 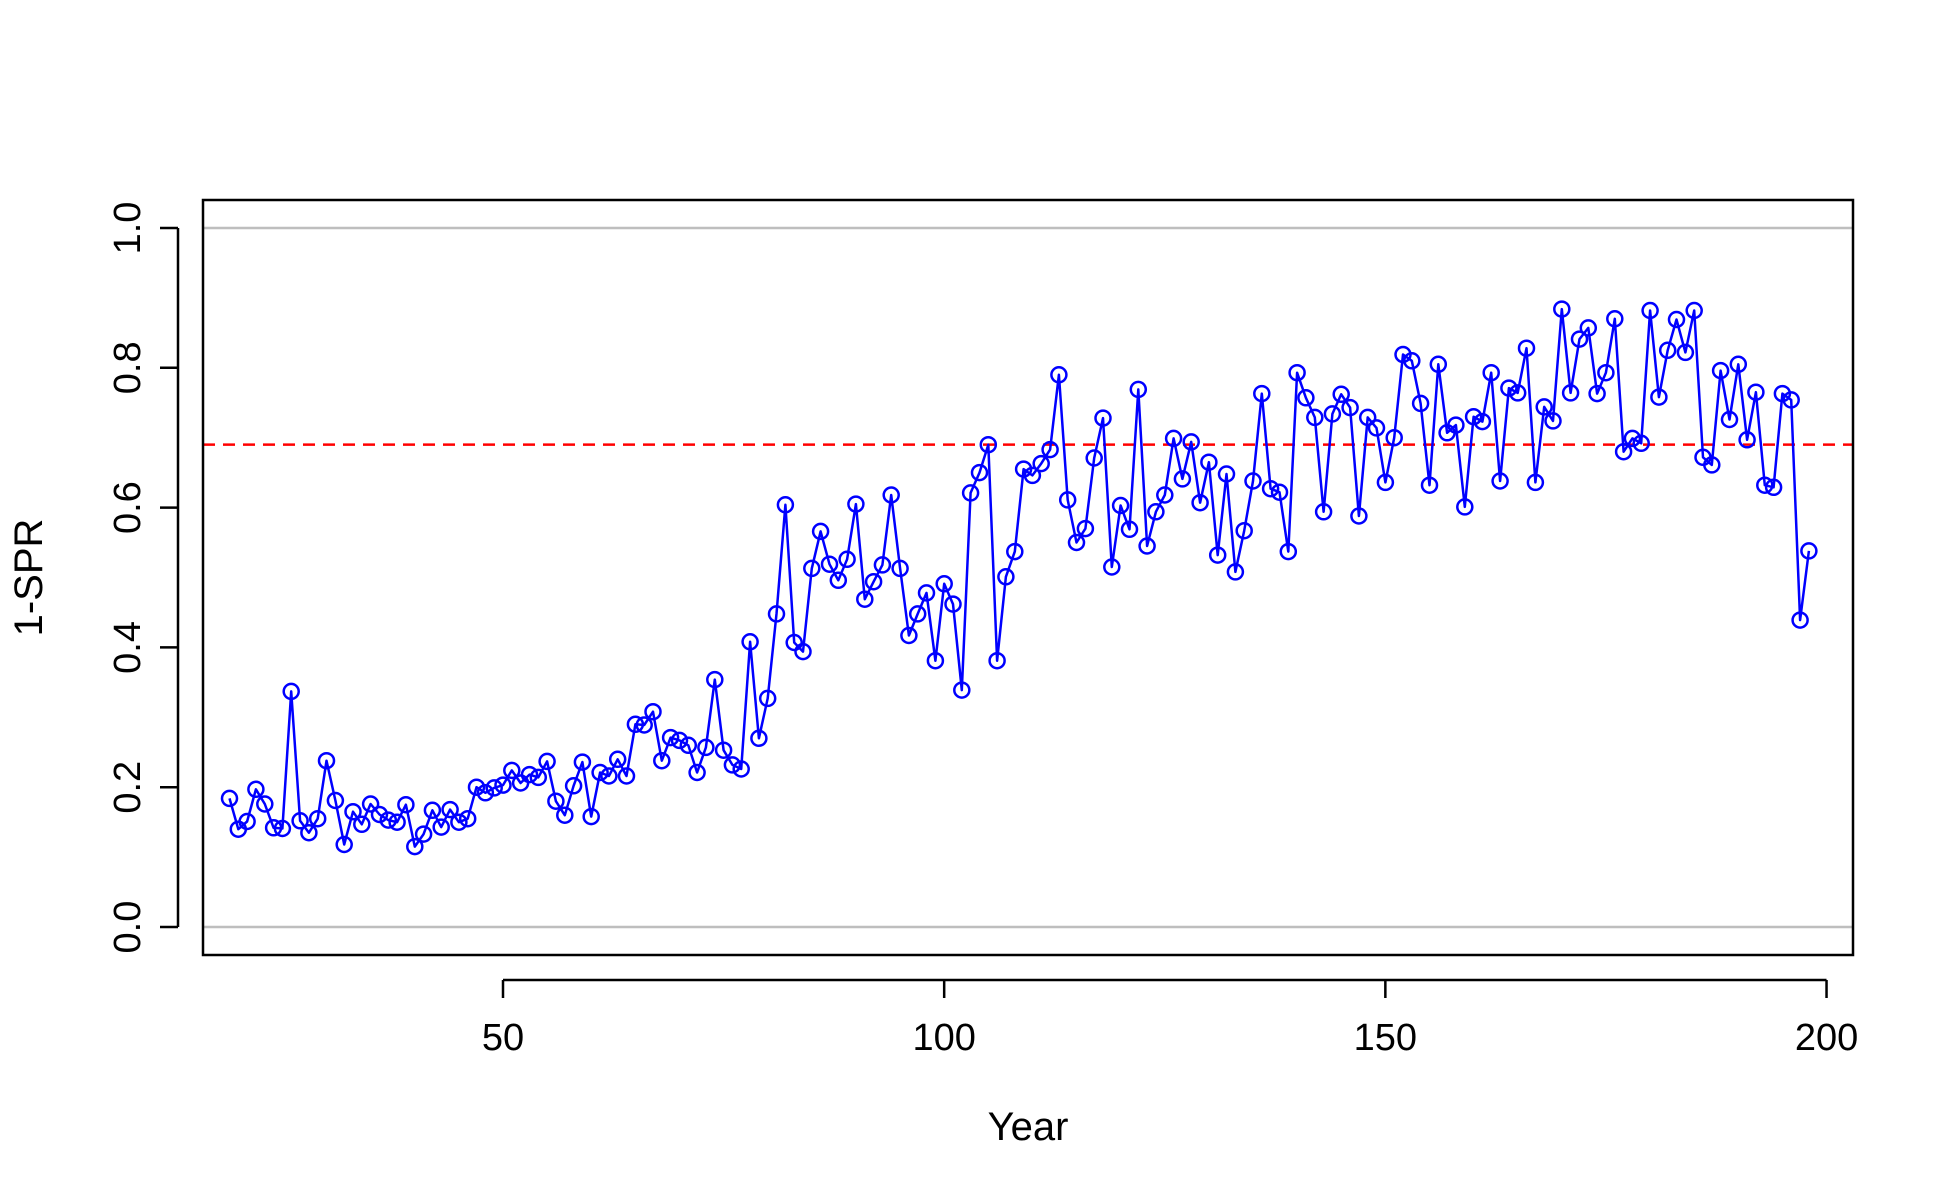 What do you see at coordinates (1170, 1018) in the screenshot?
I see `x-axis: 50 100 150 200` at bounding box center [1170, 1018].